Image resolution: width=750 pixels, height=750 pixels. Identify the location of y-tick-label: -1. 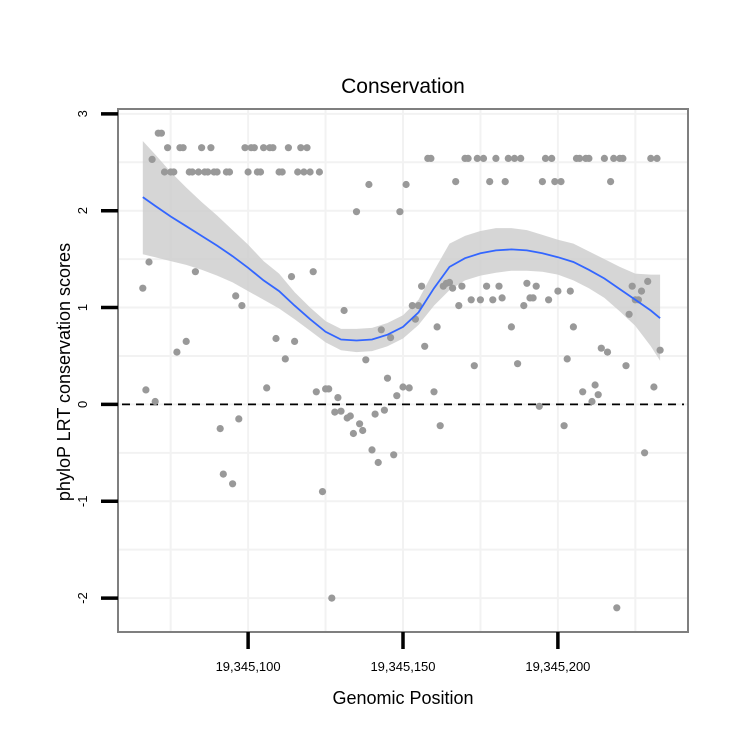
(82, 502).